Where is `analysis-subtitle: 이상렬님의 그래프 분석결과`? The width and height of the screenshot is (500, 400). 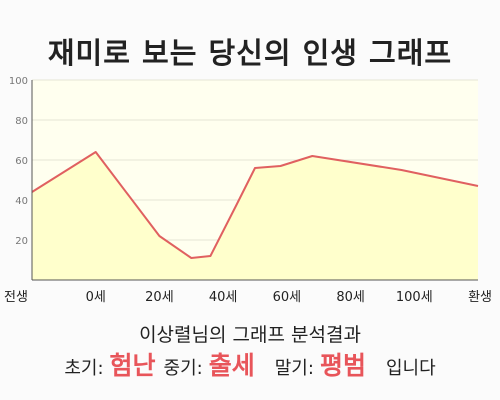
analysis-subtitle: 이상렬님의 그래프 분석결과 is located at coordinates (250, 335).